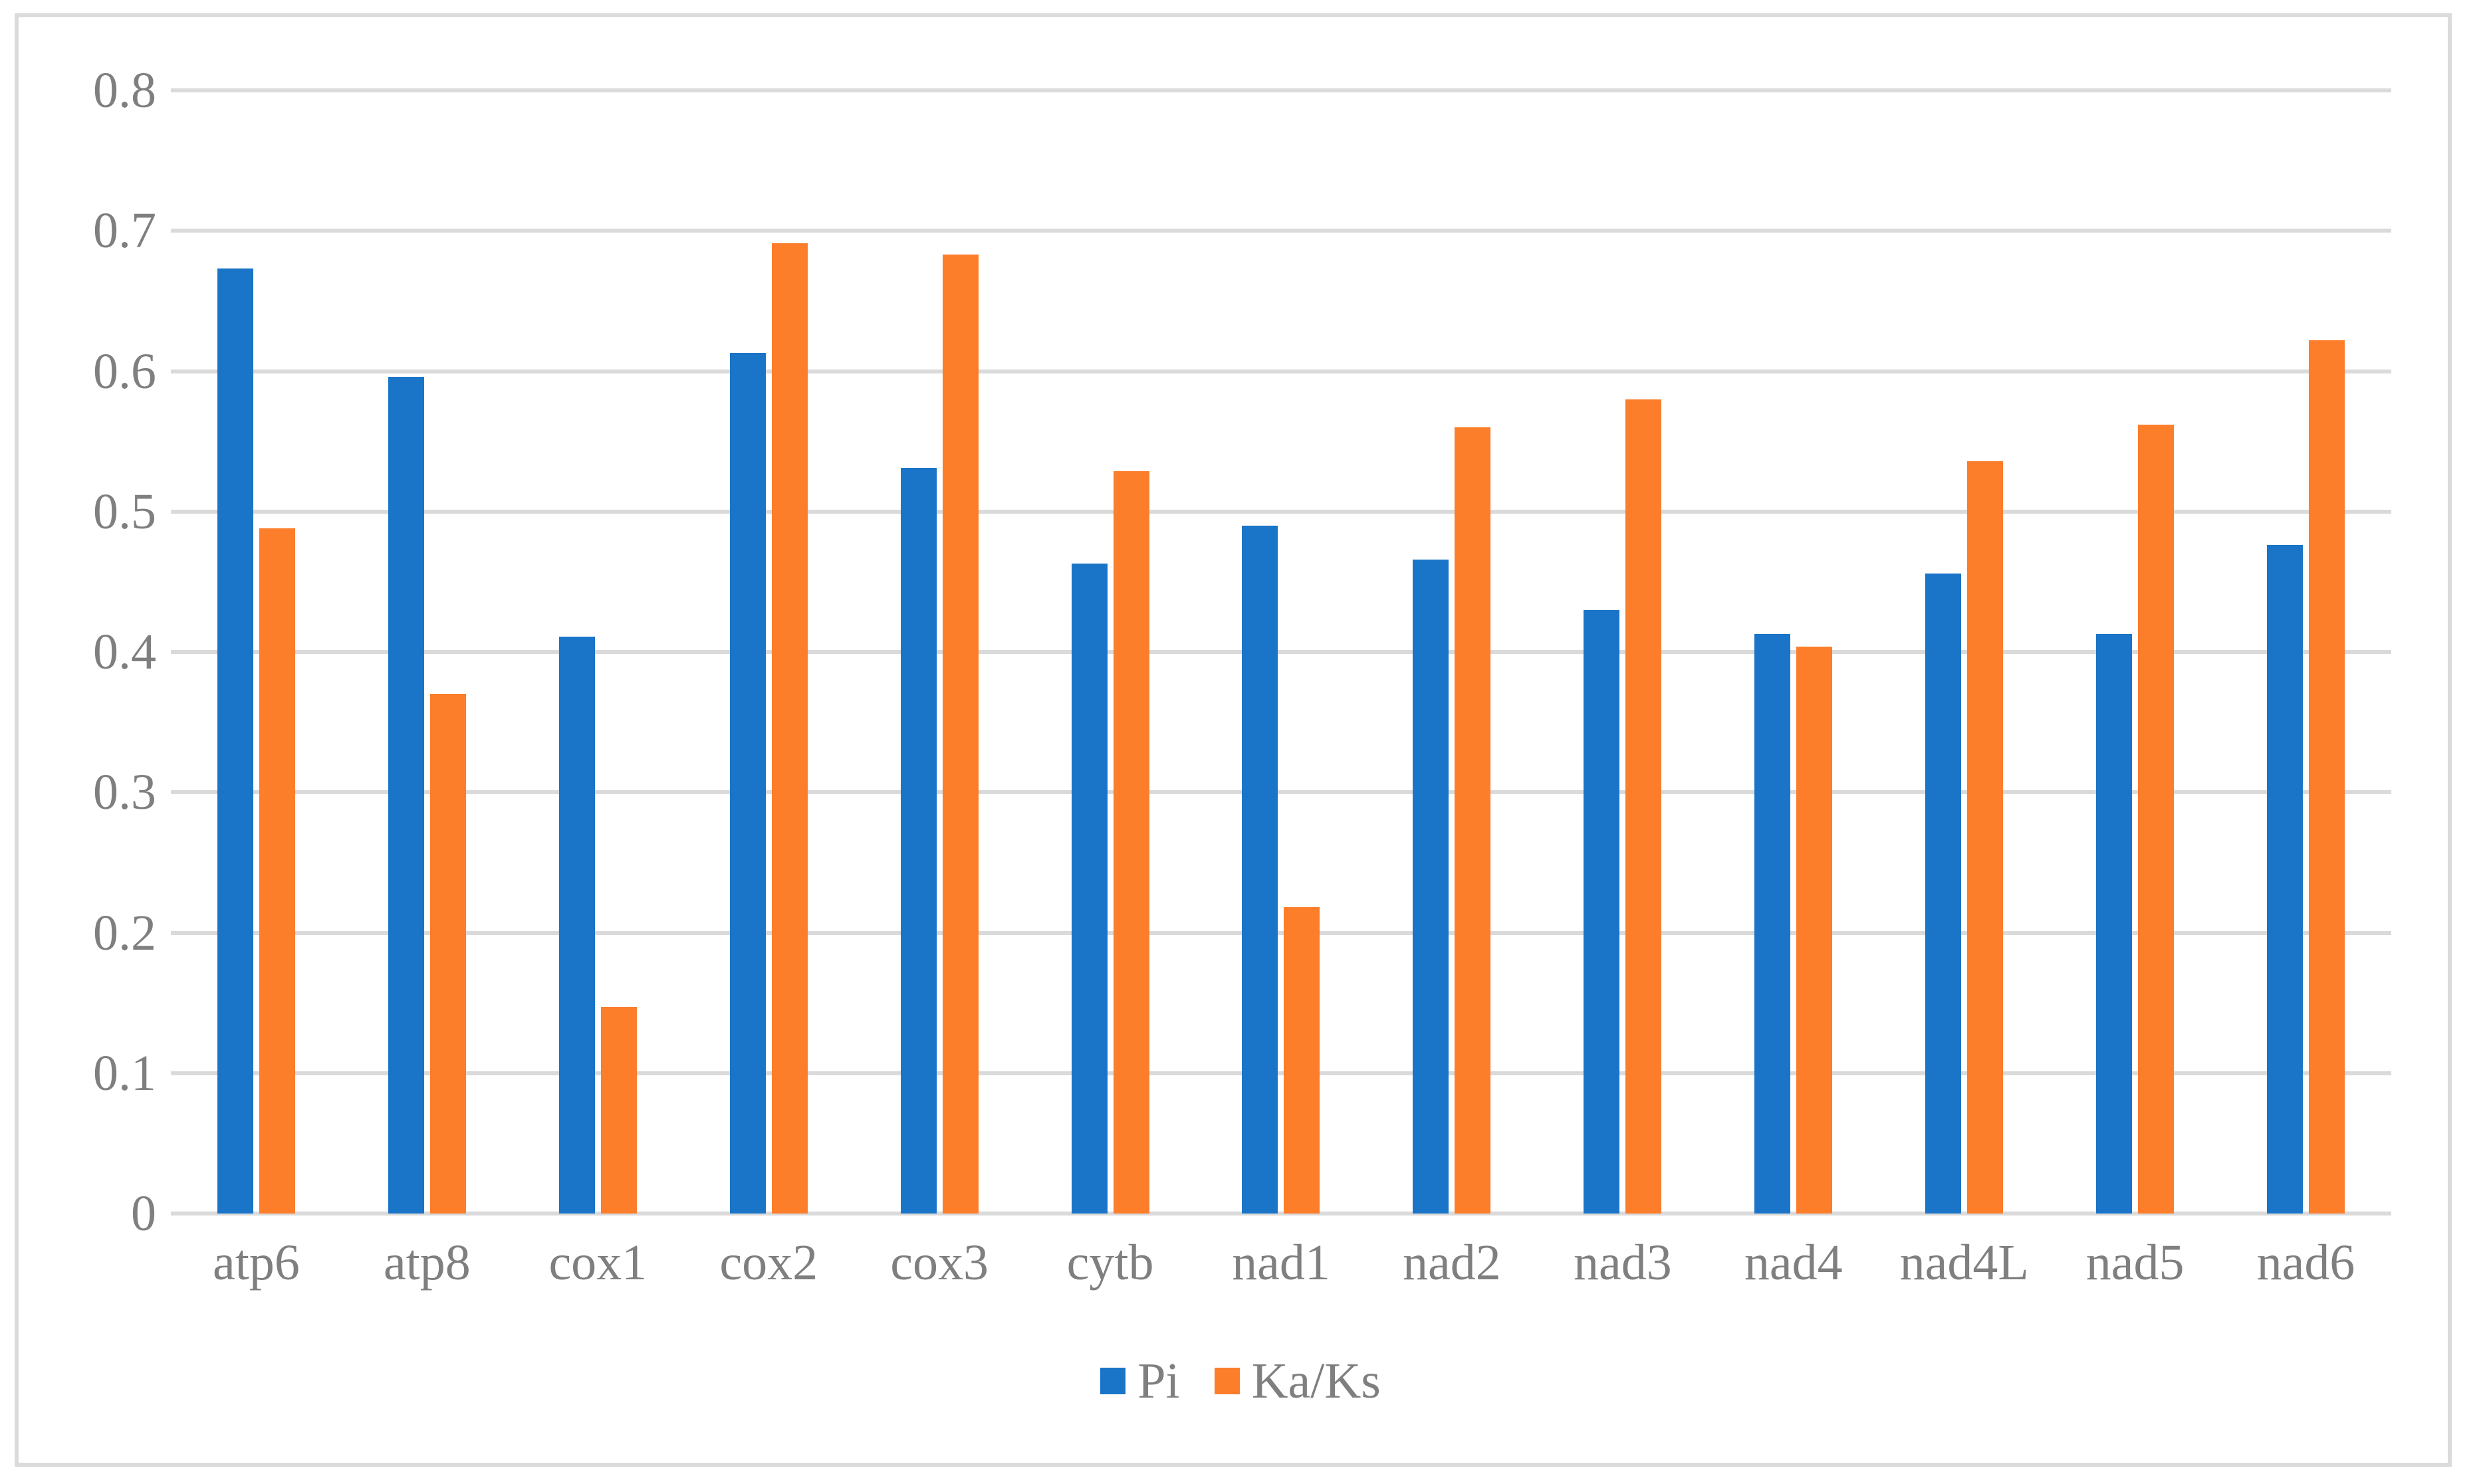 The image size is (2481, 1484). I want to click on y-tick-label-0.3: 0.3, so click(124, 792).